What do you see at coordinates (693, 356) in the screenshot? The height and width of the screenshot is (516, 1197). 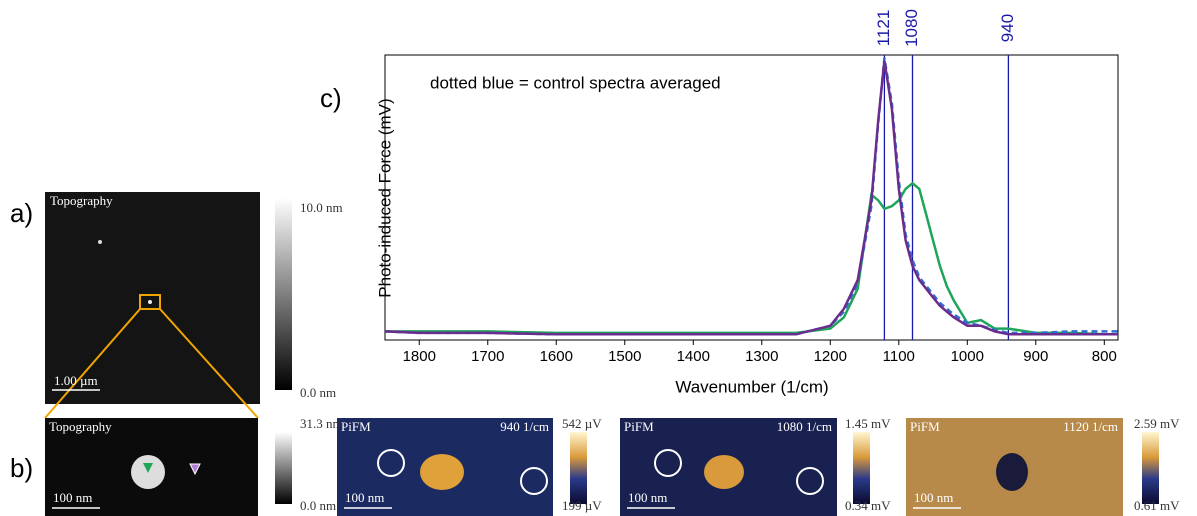 I see `x-tick-label: 1400` at bounding box center [693, 356].